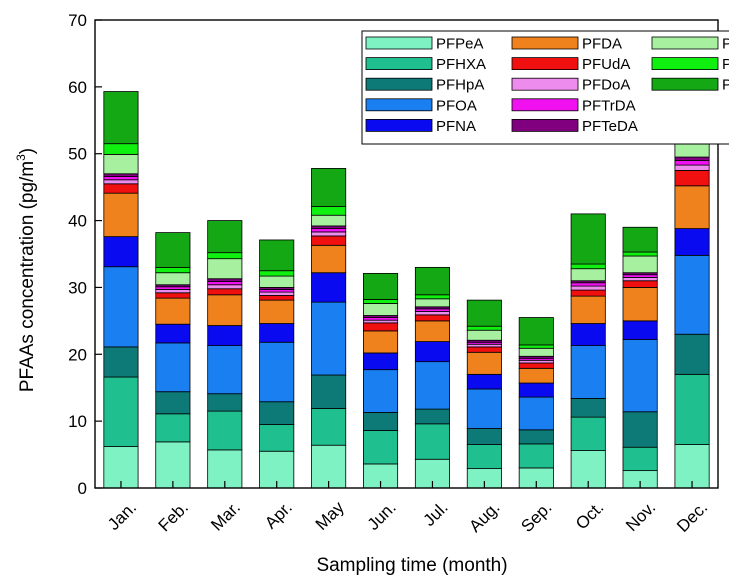 The image size is (729, 584). I want to click on legend-label: PFPeA, so click(460, 44).